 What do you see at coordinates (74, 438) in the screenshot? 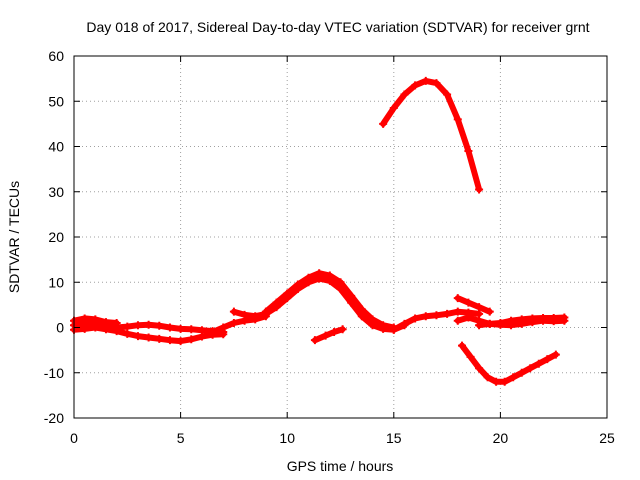
I see `x-tick-label: 0` at bounding box center [74, 438].